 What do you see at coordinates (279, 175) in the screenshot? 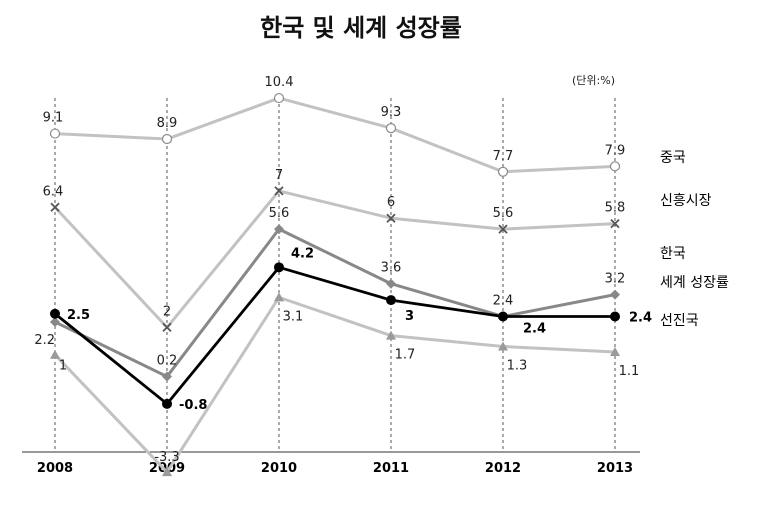
I see `data-label: 7` at bounding box center [279, 175].